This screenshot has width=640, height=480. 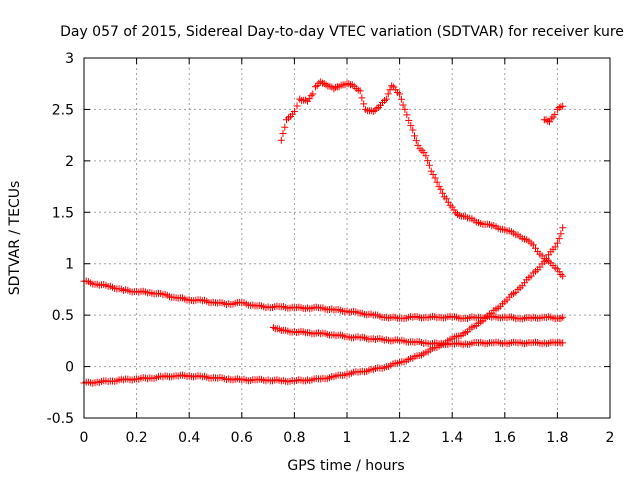 I want to click on x-tick-label: 0.8, so click(x=294, y=438).